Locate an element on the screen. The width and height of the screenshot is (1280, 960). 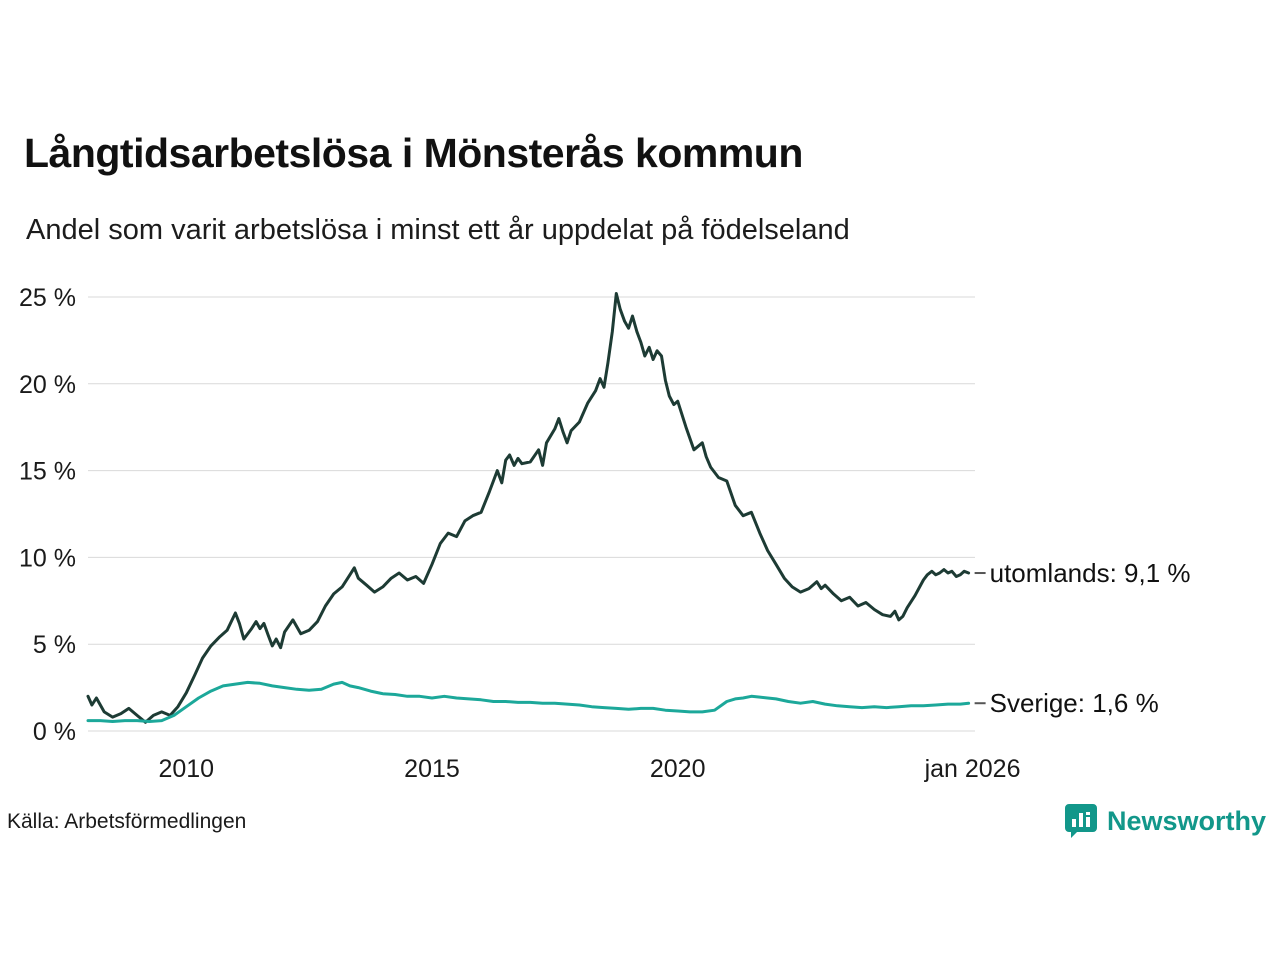
brand-name: Newsworthy is located at coordinates (1186, 820).